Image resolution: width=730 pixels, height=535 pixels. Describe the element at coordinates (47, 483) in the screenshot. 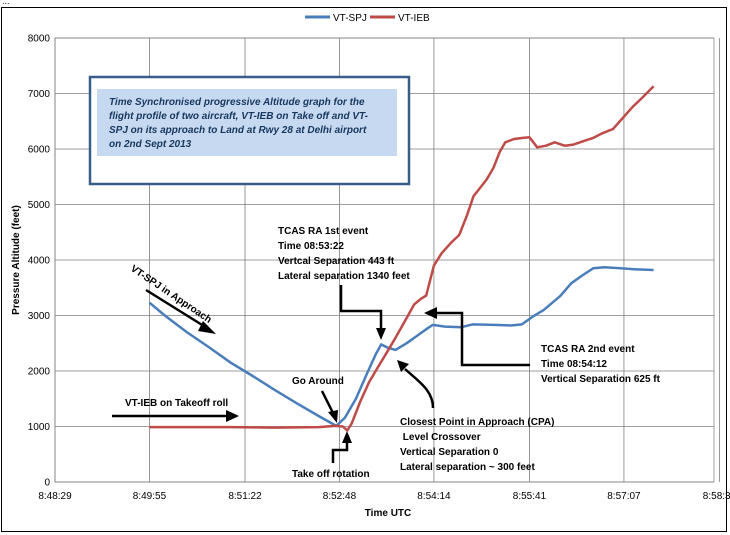

I see `y-tick-label: 0` at that location.